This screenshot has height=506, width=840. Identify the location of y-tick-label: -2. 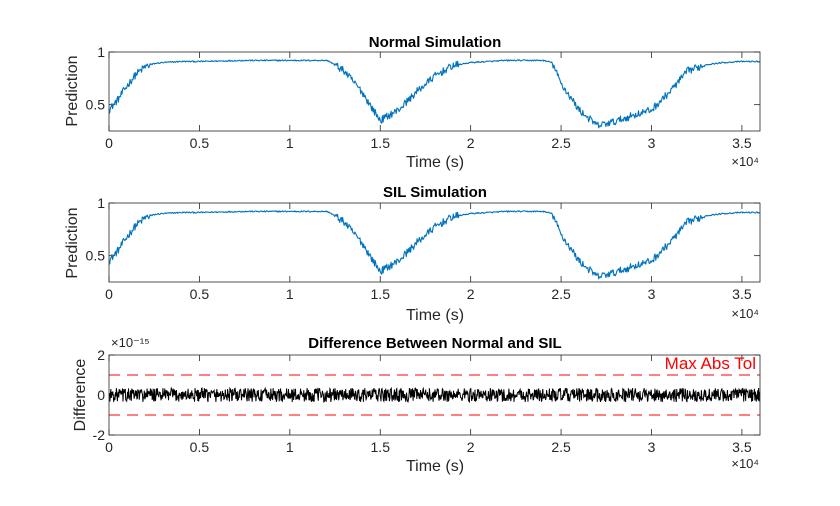
(99, 435).